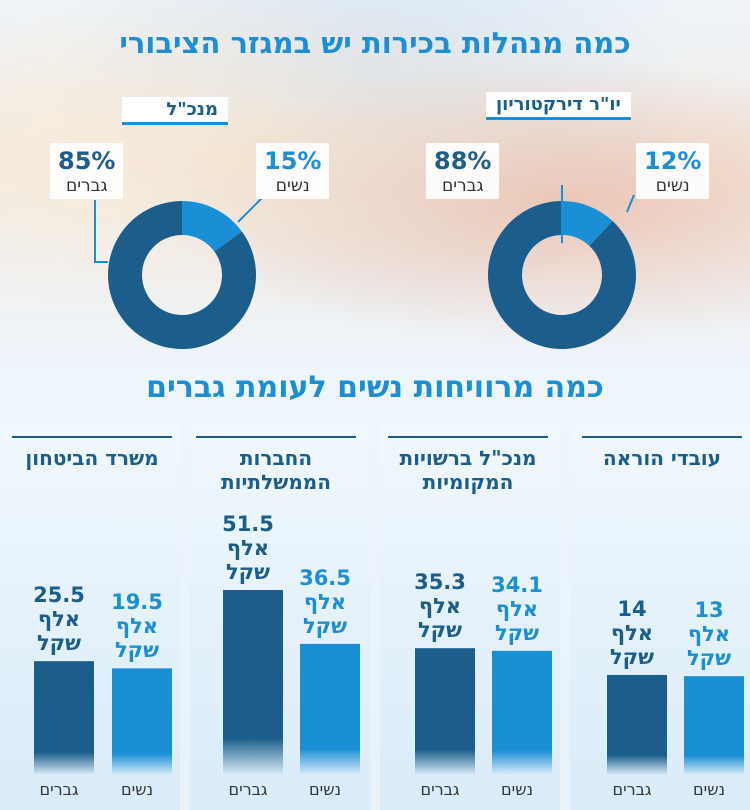 Image resolution: width=750 pixels, height=810 pixels. I want to click on pct-box-chair-men: 88% גברים, so click(463, 171).